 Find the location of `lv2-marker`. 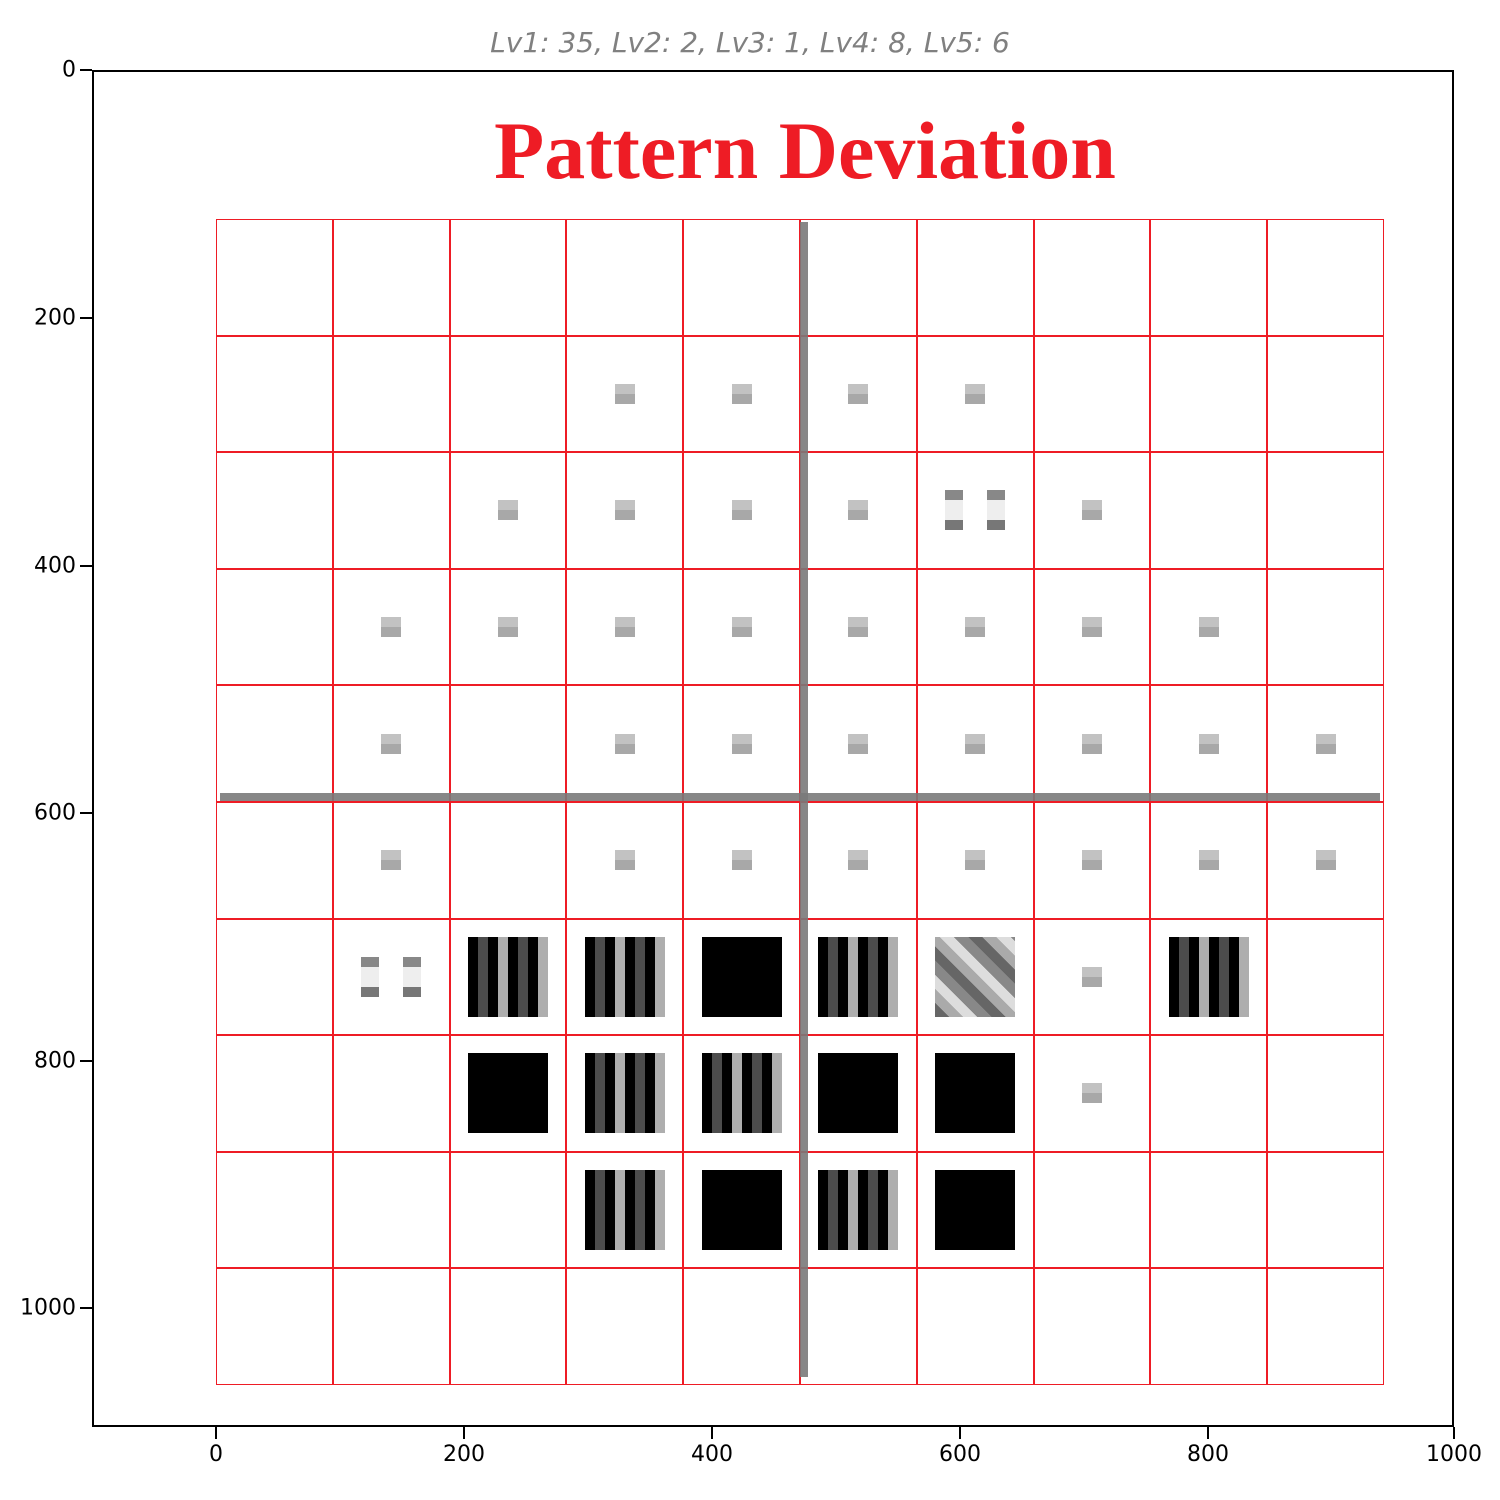

lv2-marker is located at coordinates (975, 510).